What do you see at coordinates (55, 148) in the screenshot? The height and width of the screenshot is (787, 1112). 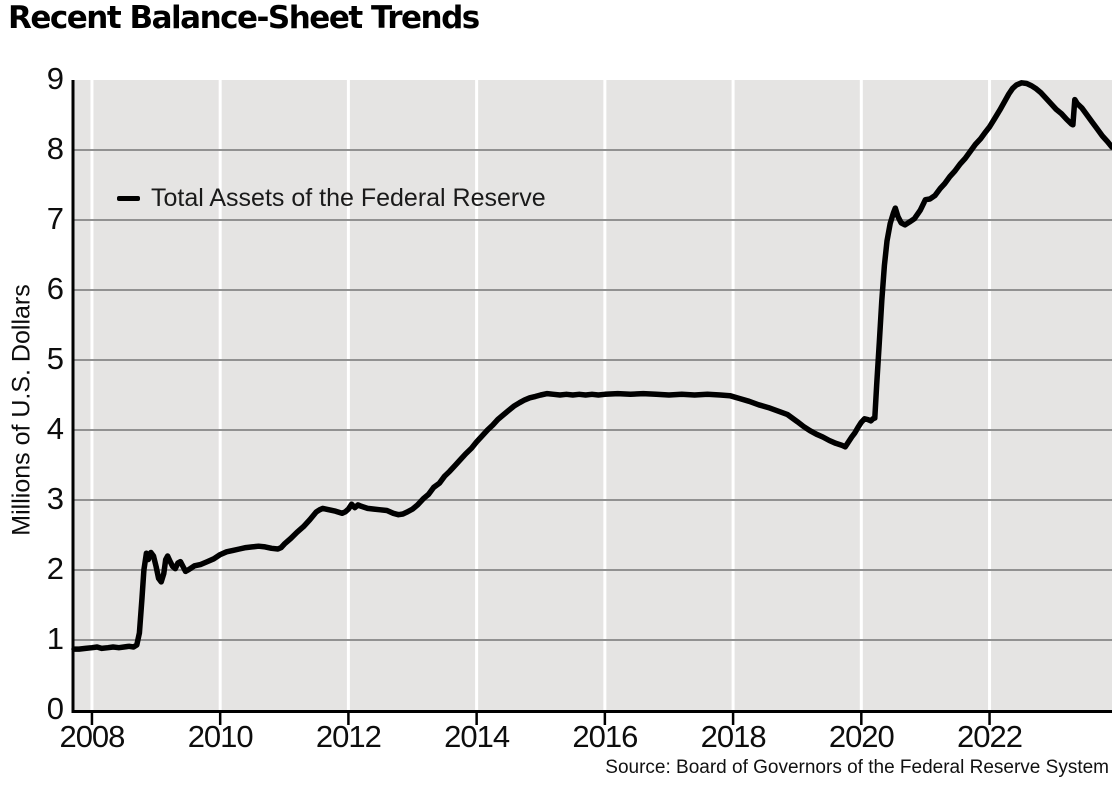 I see `y-tick-label: 8` at bounding box center [55, 148].